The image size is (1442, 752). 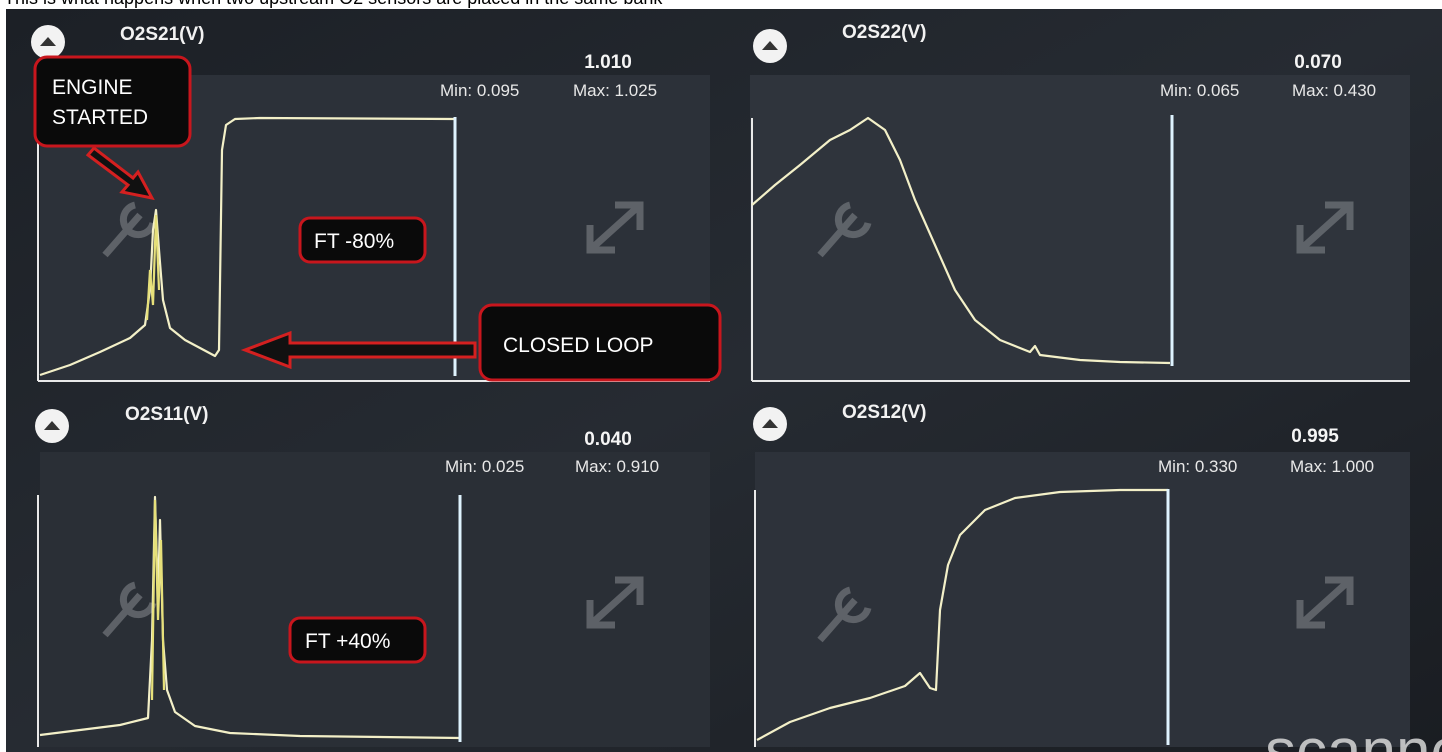 I want to click on panel-title: O2S11(V), so click(x=166, y=414).